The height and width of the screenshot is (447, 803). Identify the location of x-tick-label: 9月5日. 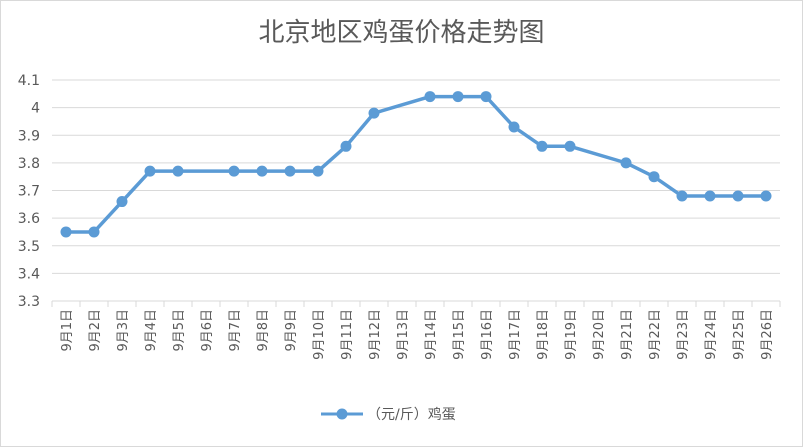
(179, 330).